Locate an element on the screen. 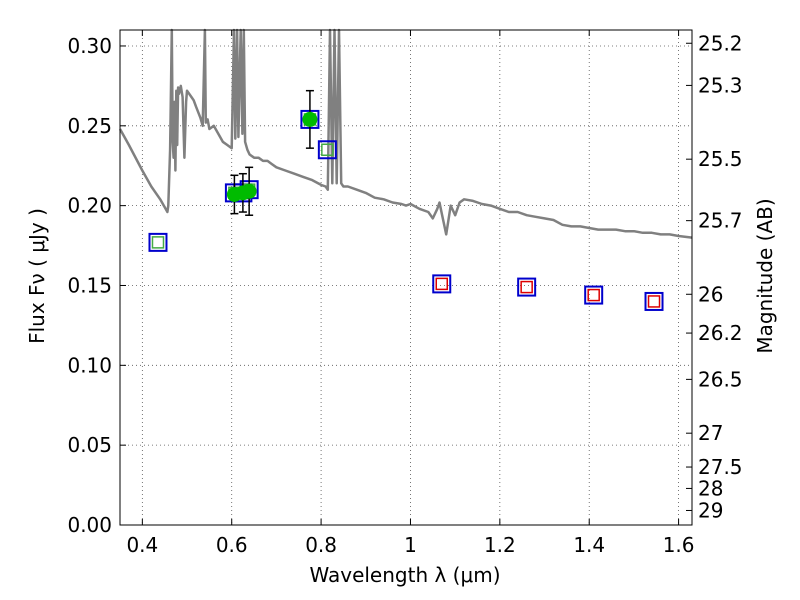 This screenshot has height=600, width=800. y-tick-label: 0.05 is located at coordinates (89, 445).